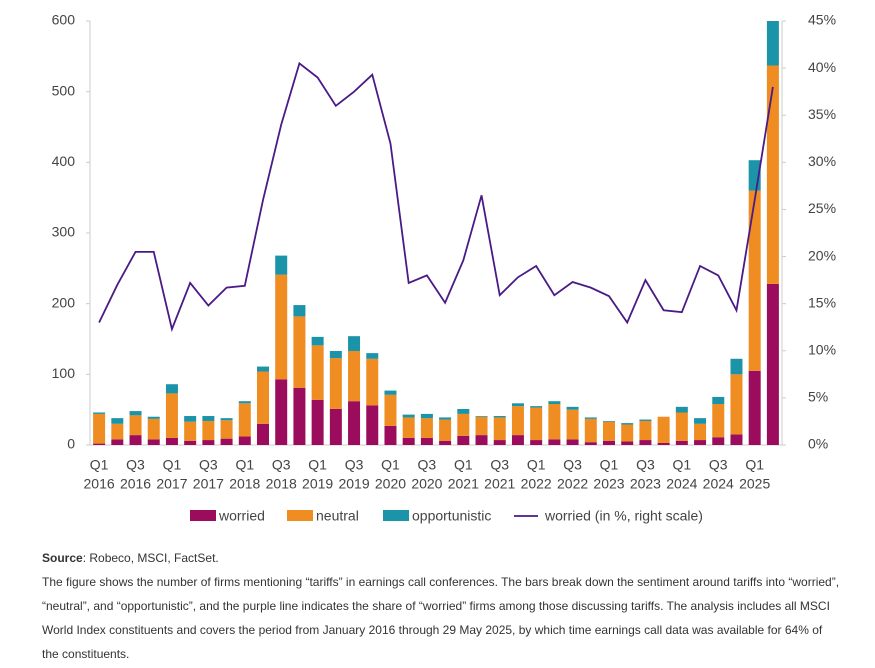 The image size is (875, 668). Describe the element at coordinates (608, 484) in the screenshot. I see `x-tick-label: 2023` at that location.